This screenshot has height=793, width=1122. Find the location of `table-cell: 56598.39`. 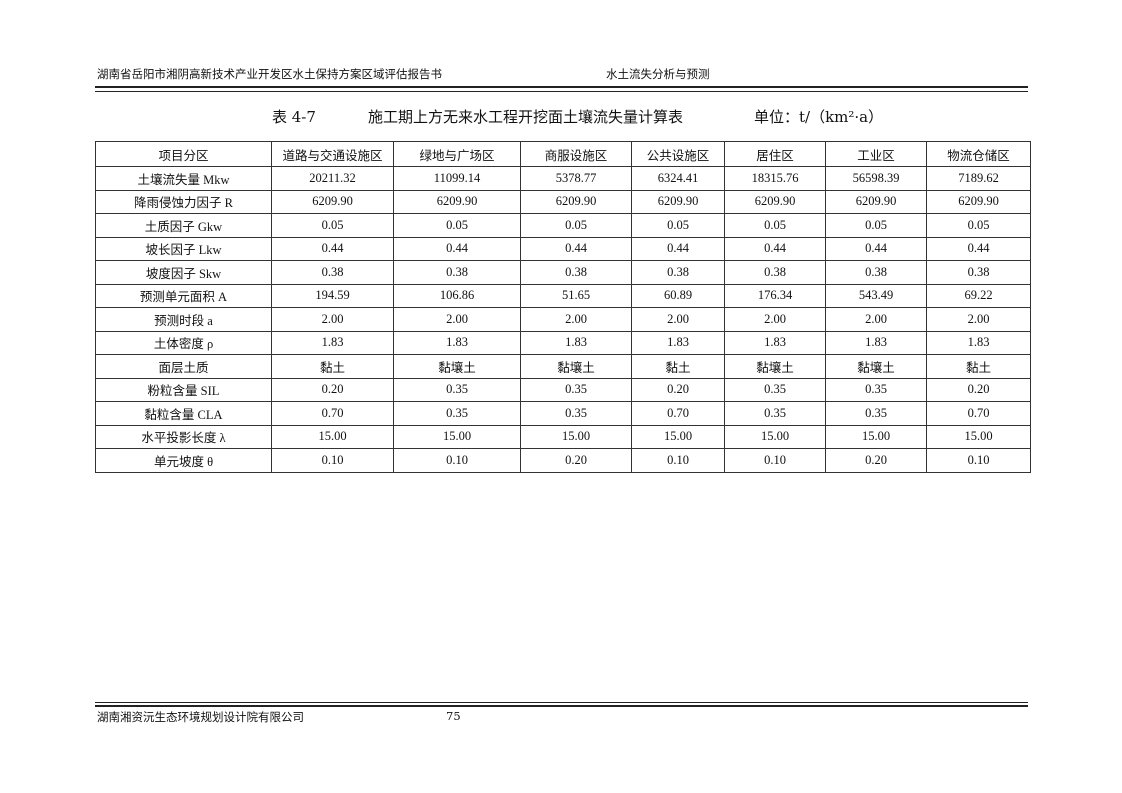

table-cell: 56598.39 is located at coordinates (876, 178).